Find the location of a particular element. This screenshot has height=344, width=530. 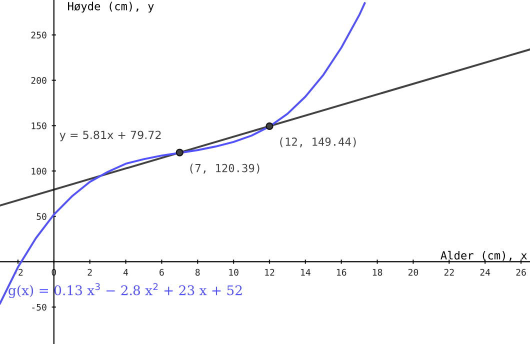

x-tick-label: 24 is located at coordinates (485, 272).